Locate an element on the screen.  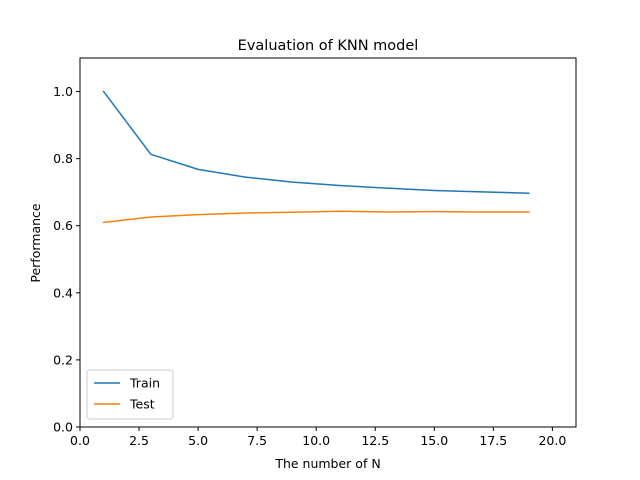
y-tick-label: 0.4 is located at coordinates (63, 292).